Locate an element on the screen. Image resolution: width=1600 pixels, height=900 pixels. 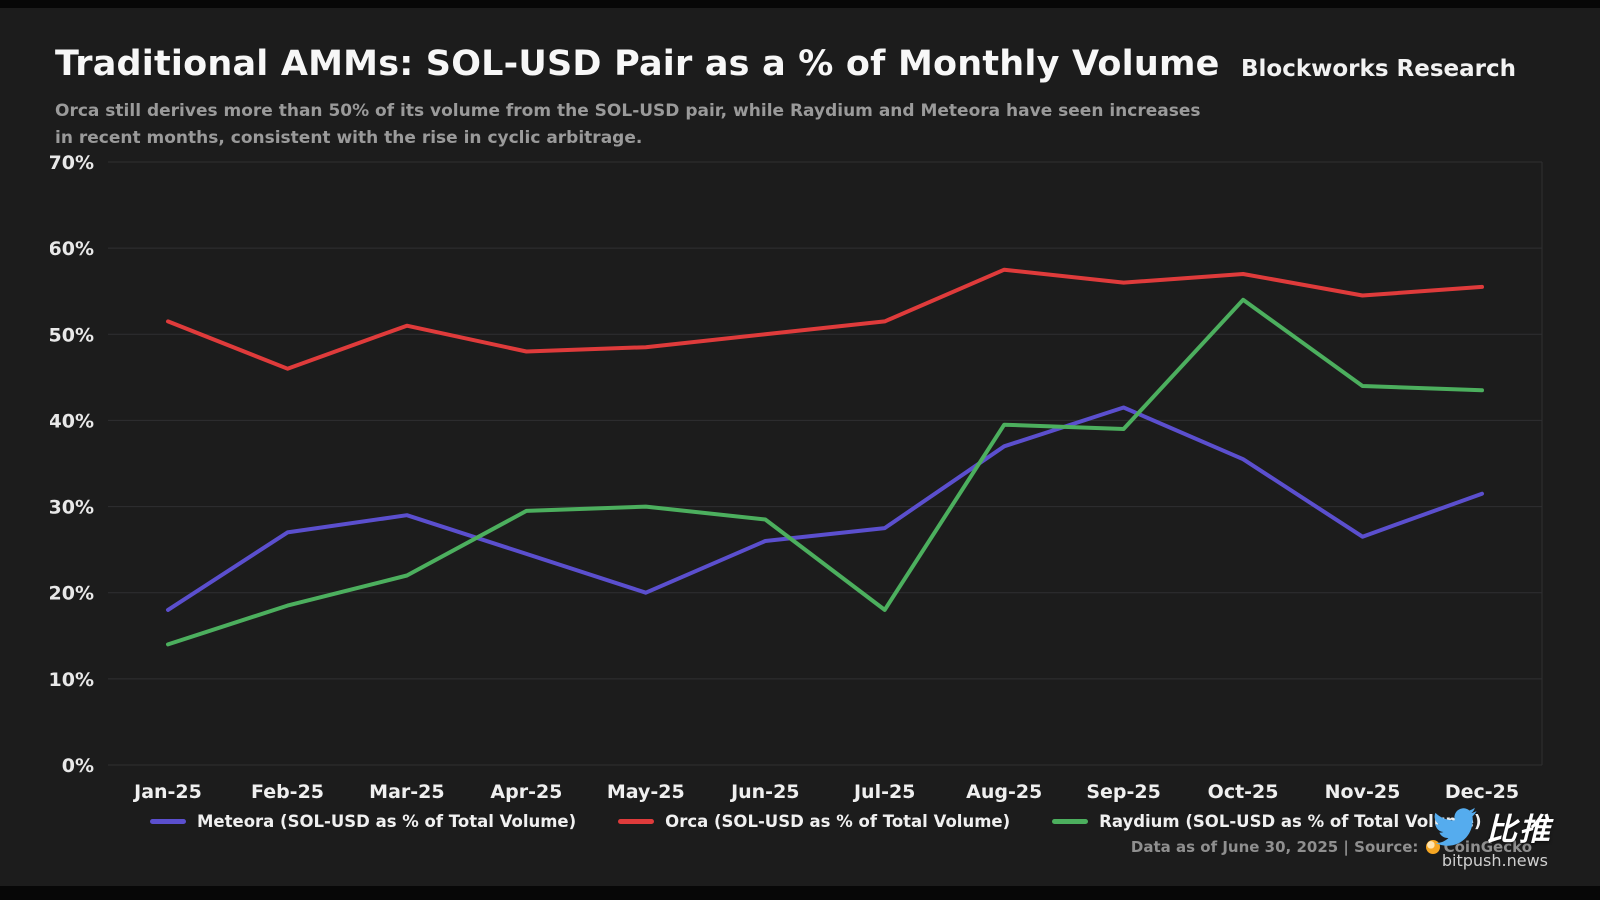
bitpush-watermark: 比推 bitpush.news is located at coordinates (1491, 837).